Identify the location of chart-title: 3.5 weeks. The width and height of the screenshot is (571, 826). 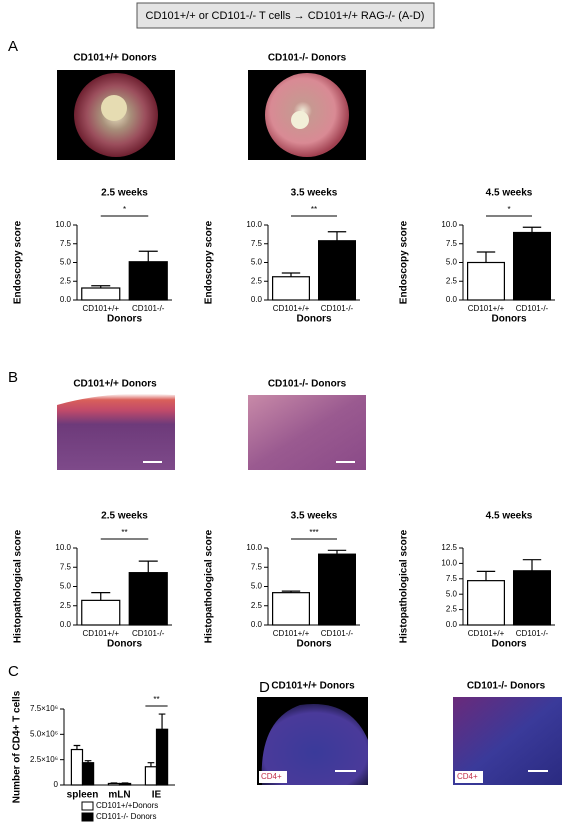
(314, 516).